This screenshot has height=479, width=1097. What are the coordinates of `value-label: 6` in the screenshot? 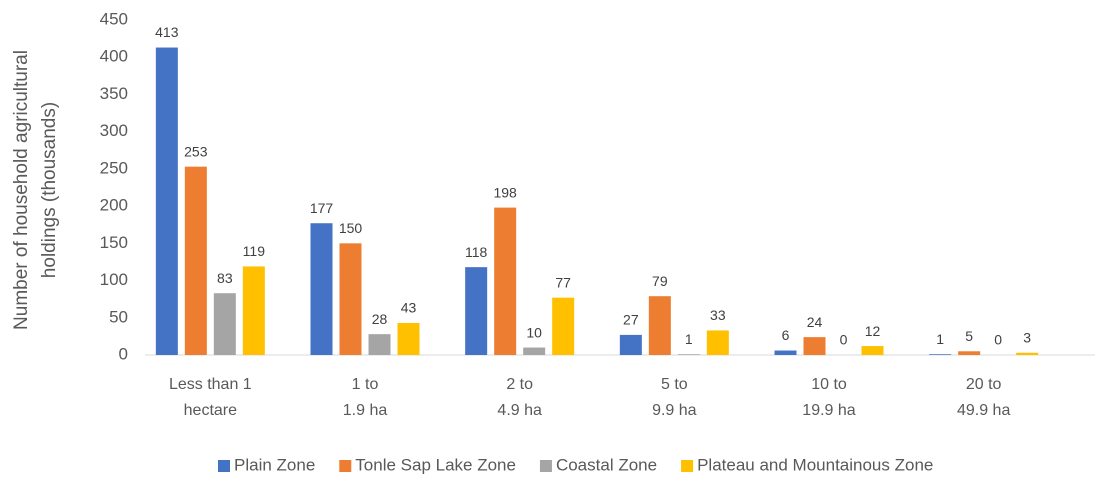 It's located at (786, 335).